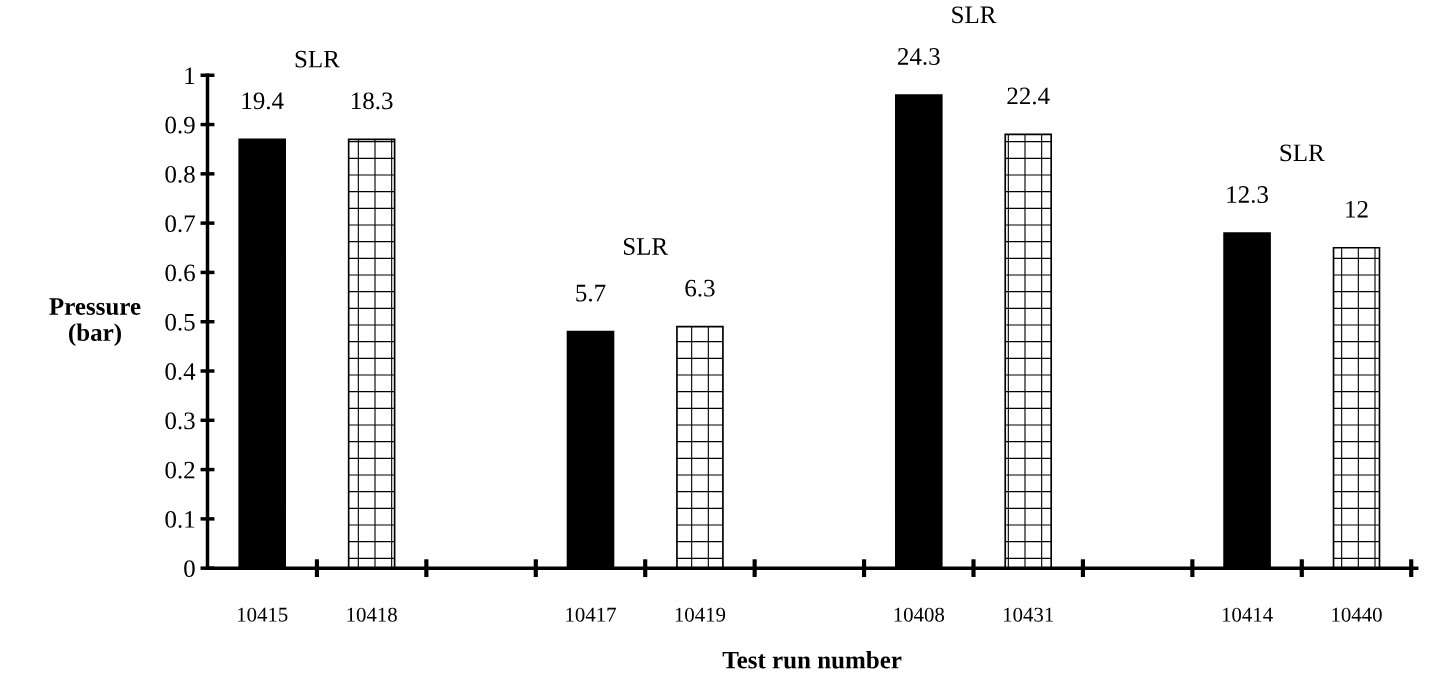  I want to click on y-tick-label: 0.4, so click(180, 372).